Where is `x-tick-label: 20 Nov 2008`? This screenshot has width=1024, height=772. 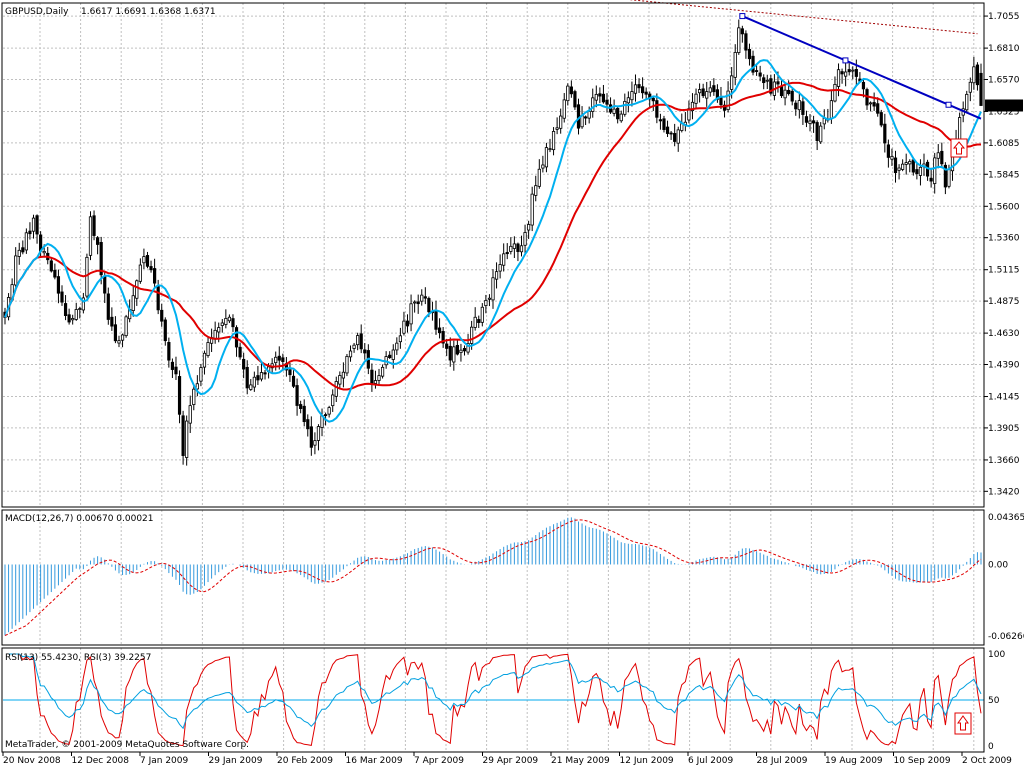 x-tick-label: 20 Nov 2008 is located at coordinates (32, 761).